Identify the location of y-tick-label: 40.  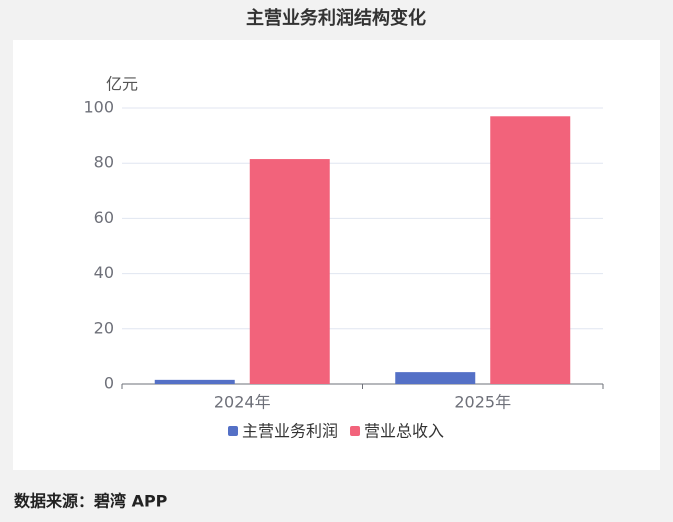
(104, 272).